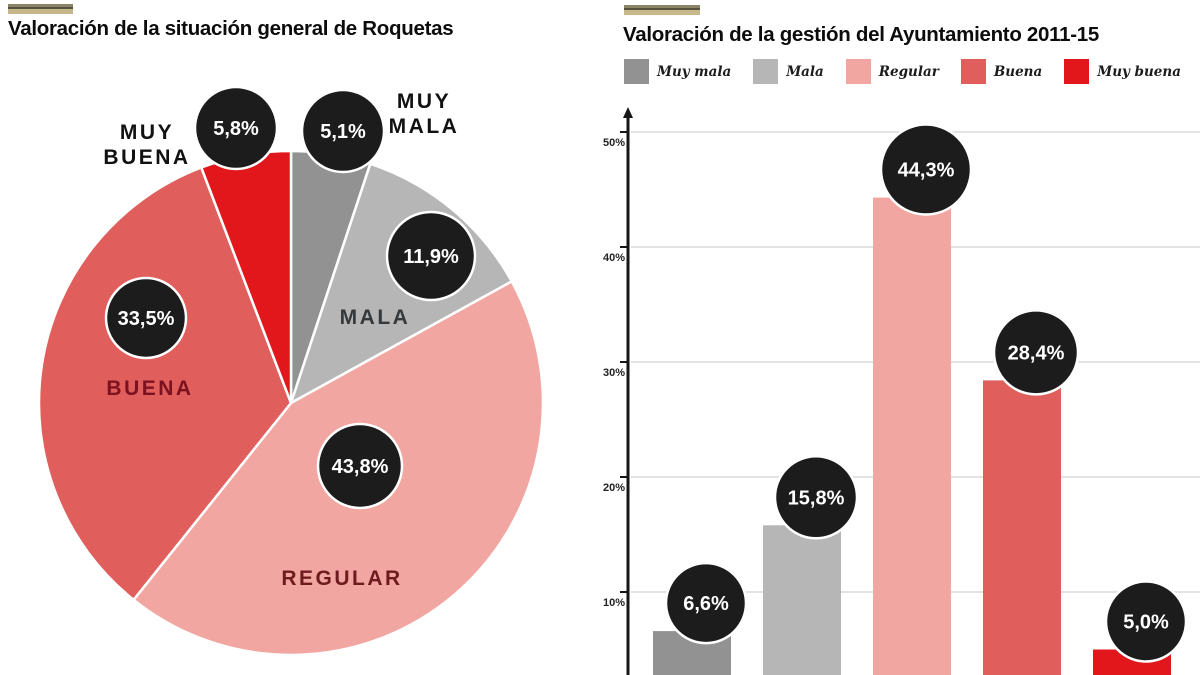 This screenshot has height=675, width=1200. I want to click on pie-slice-label-buena: BUENA, so click(149, 388).